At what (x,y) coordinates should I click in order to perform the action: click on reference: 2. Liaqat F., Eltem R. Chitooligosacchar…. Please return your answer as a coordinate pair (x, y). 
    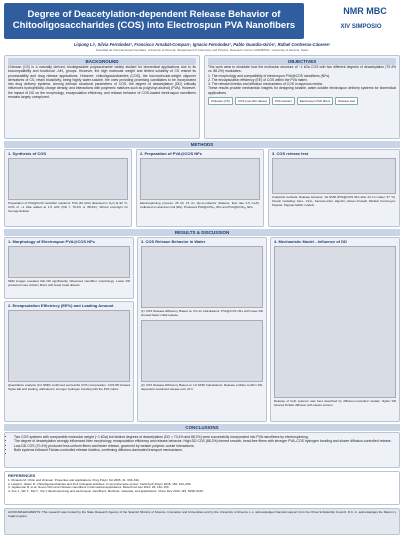
    Looking at the image, I should click on (100, 483).